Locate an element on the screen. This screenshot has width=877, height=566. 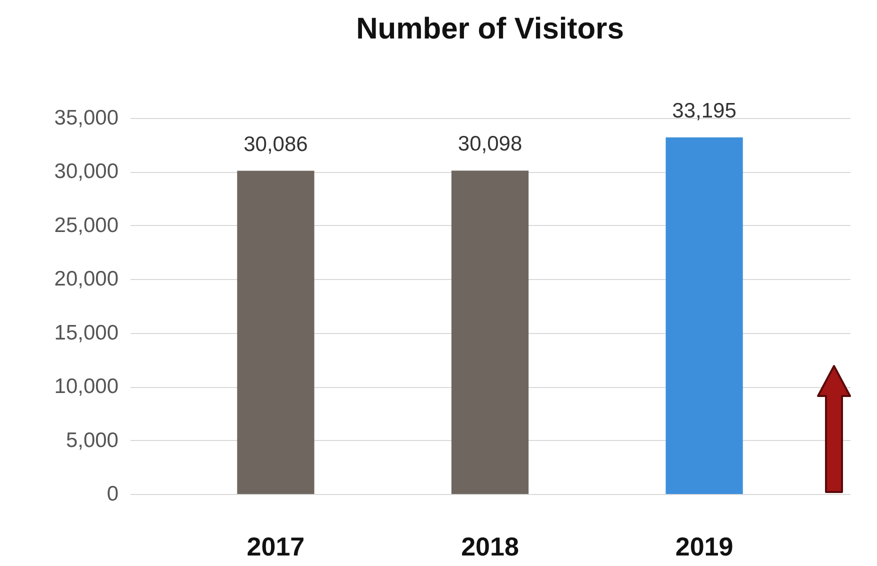
data-label: 30,098 is located at coordinates (490, 144).